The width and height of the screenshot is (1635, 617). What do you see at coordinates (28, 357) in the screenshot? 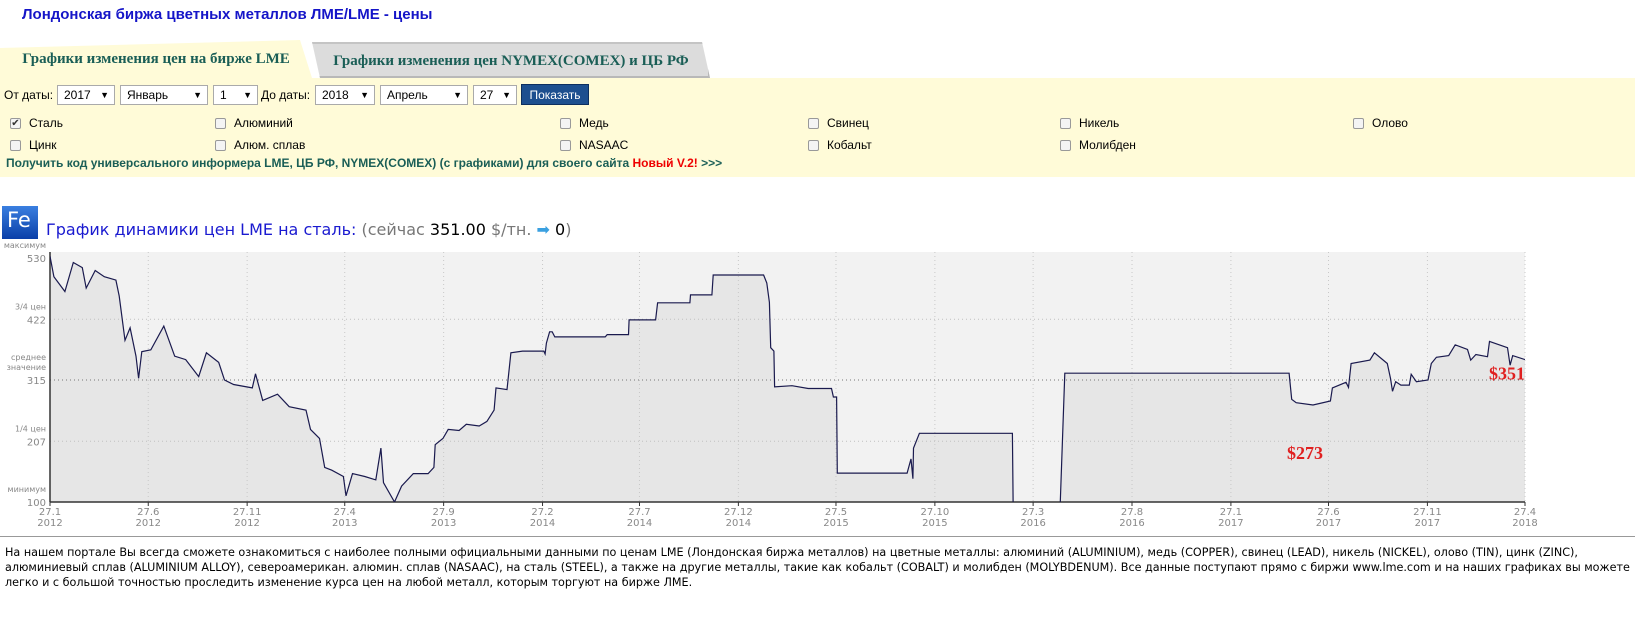
I see `y-tick-caption: среднее` at bounding box center [28, 357].